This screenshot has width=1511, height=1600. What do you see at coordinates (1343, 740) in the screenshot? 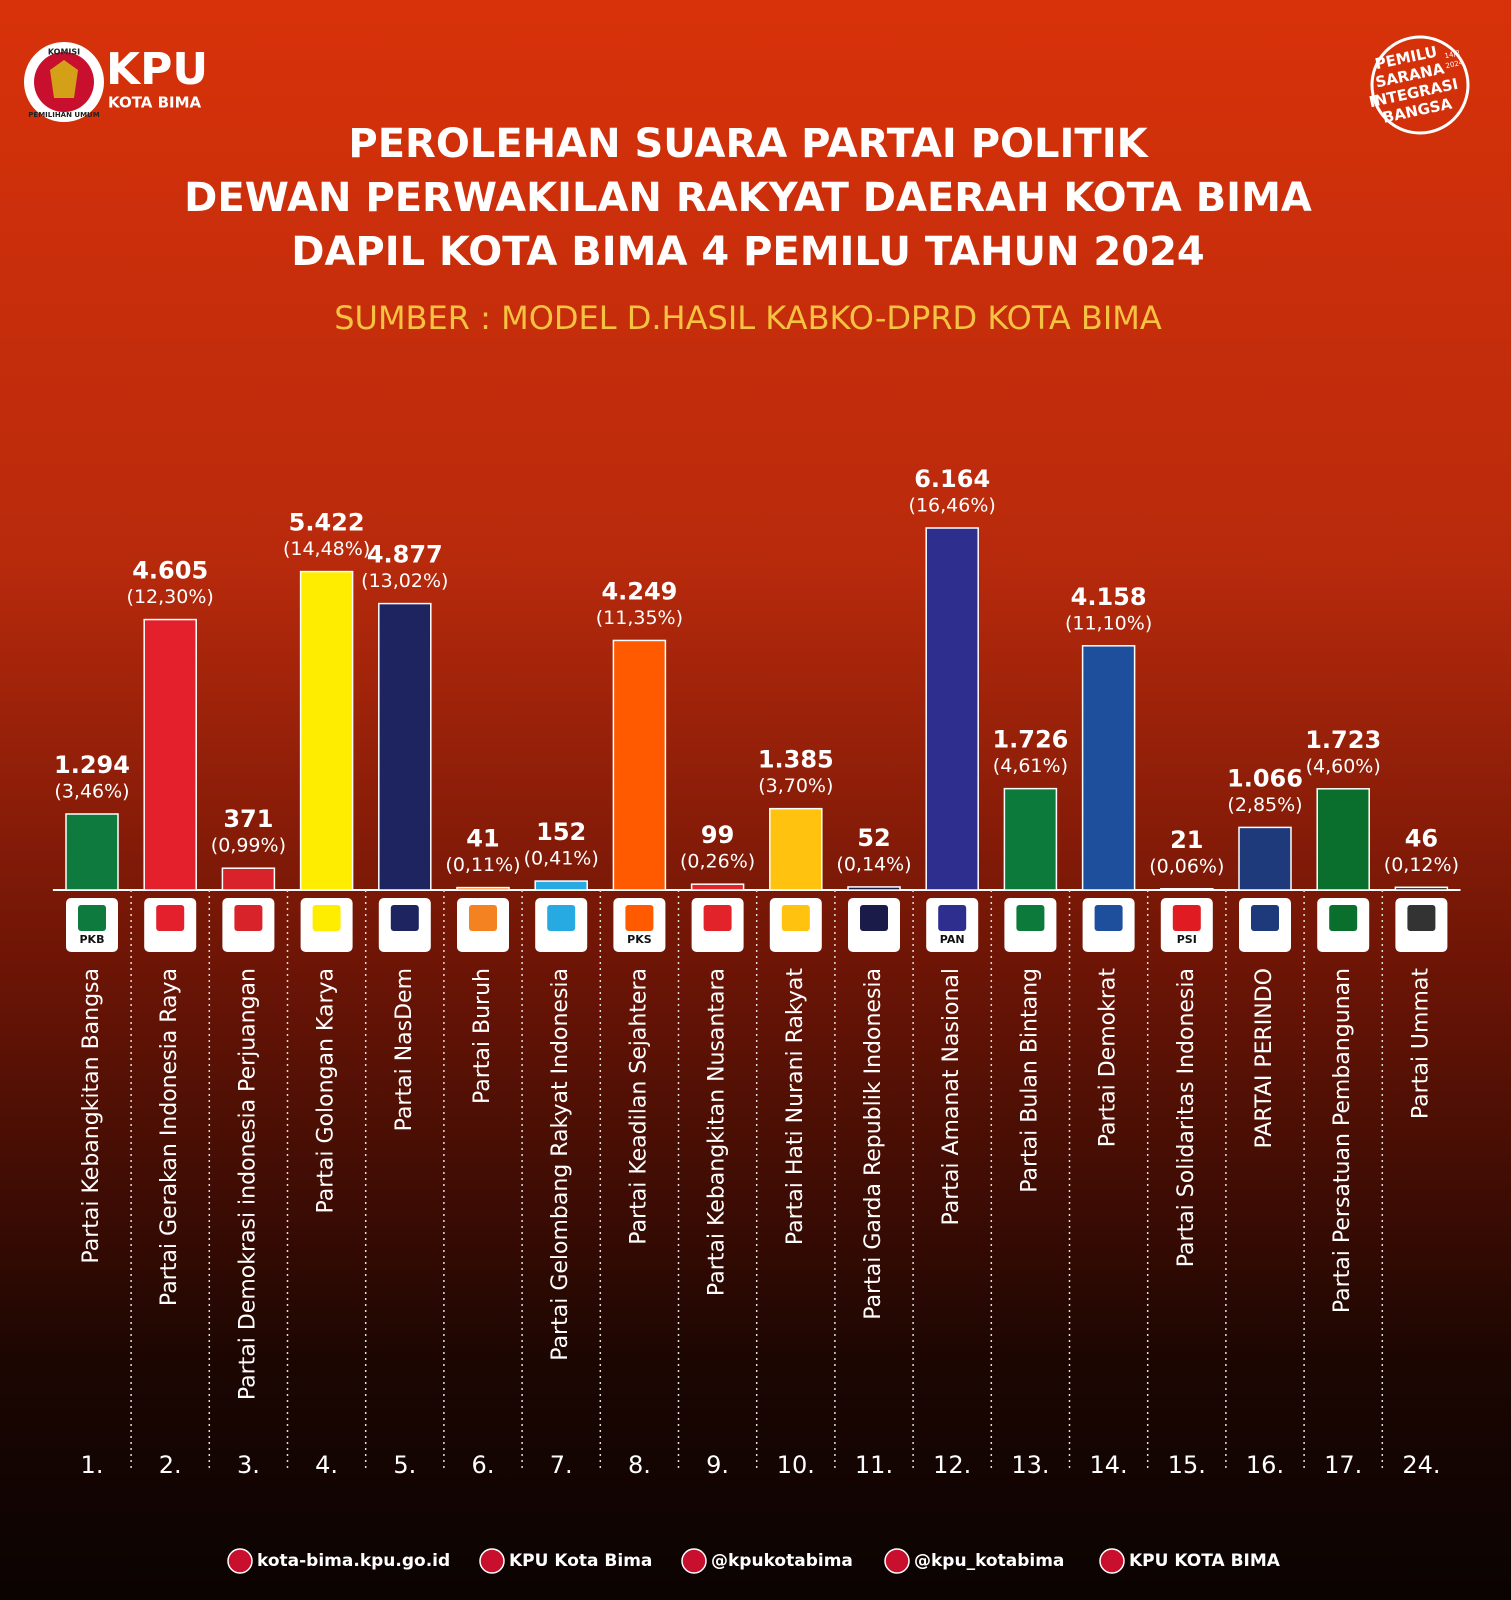
I see `value-label: 1.723` at bounding box center [1343, 740].